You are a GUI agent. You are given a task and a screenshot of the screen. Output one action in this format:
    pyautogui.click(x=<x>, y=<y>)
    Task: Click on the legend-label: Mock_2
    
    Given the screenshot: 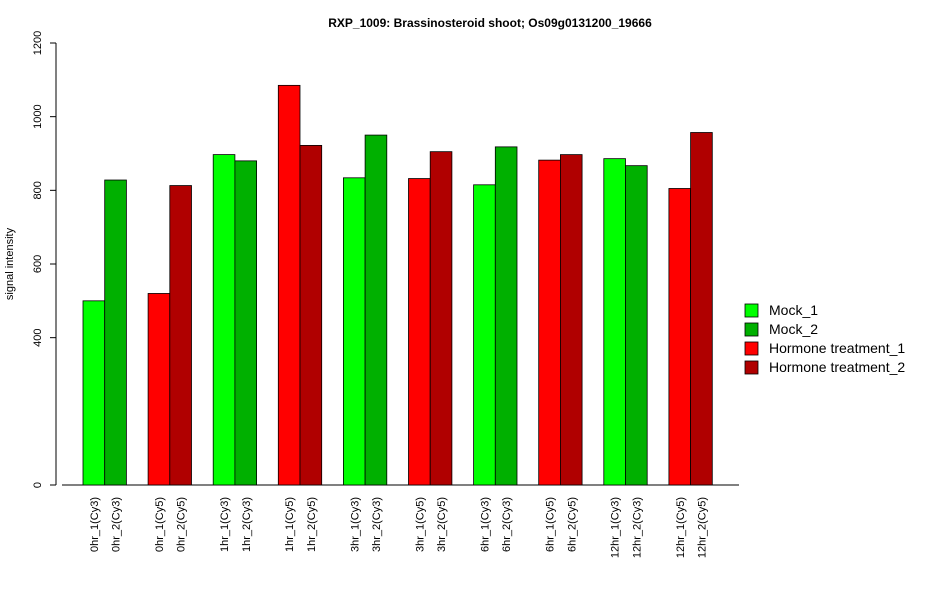 What is the action you would take?
    pyautogui.click(x=793, y=329)
    